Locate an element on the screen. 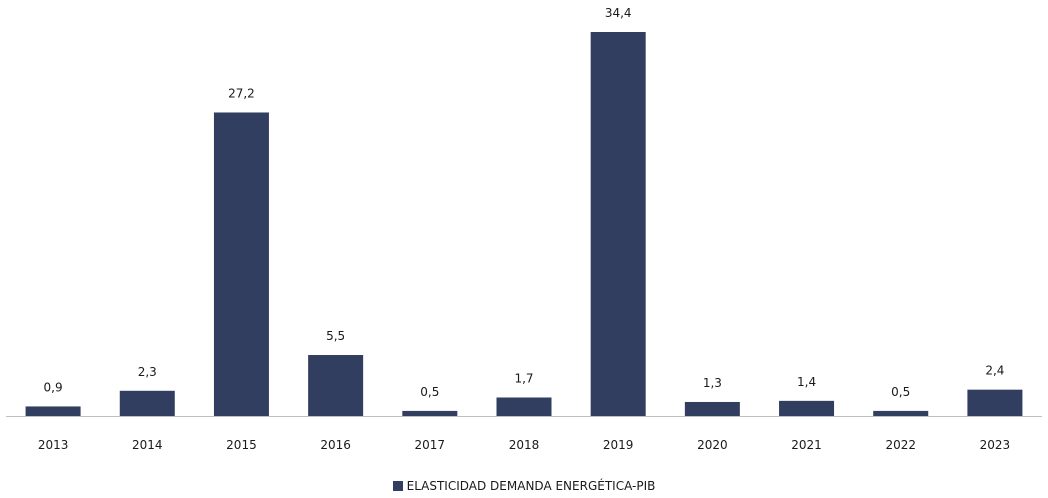 This screenshot has width=1048, height=498. x-tick-label-2023: 2023 is located at coordinates (995, 445).